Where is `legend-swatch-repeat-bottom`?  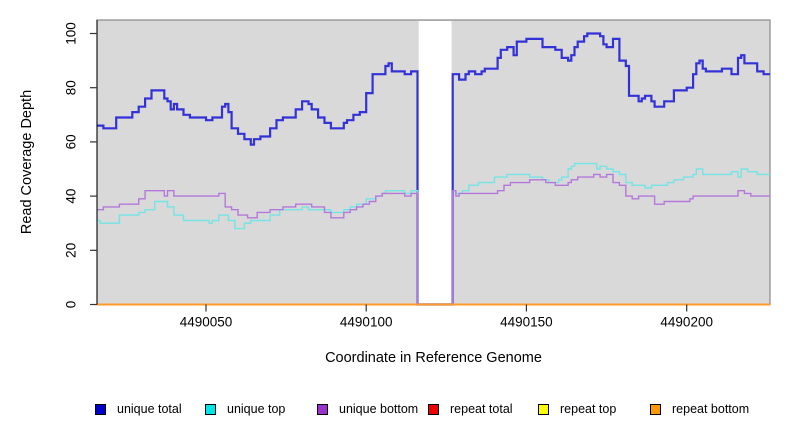
legend-swatch-repeat-bottom is located at coordinates (655, 409).